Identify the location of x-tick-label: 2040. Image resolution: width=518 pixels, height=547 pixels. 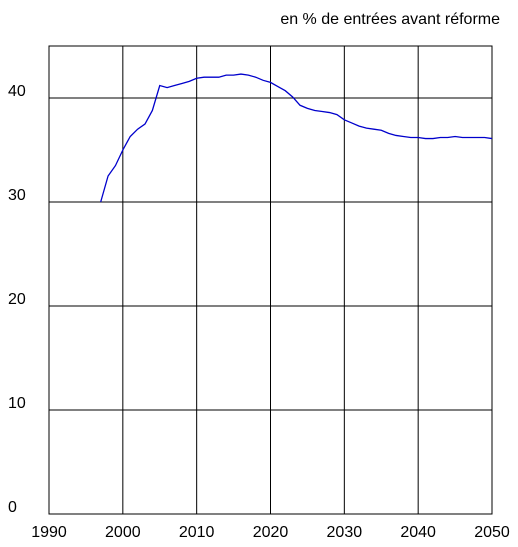
(418, 532).